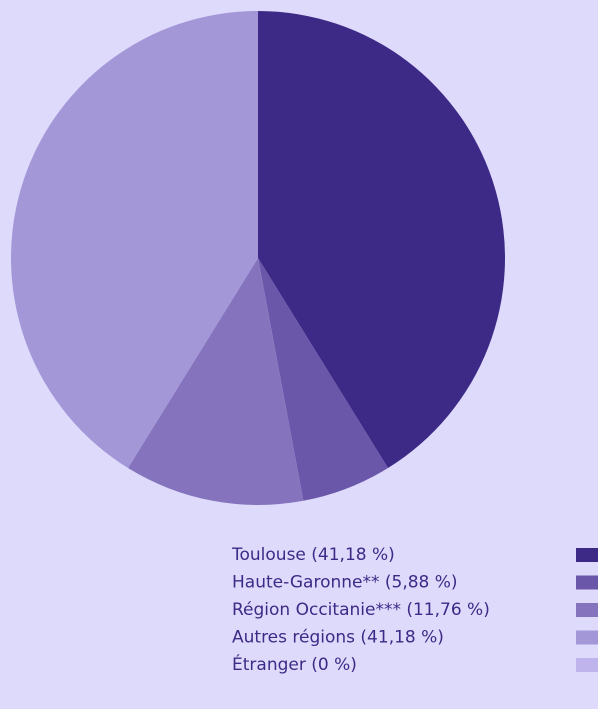 The width and height of the screenshot is (598, 709). Describe the element at coordinates (361, 610) in the screenshot. I see `legend-label: Région Occitanie*** (11,76 %)` at that location.